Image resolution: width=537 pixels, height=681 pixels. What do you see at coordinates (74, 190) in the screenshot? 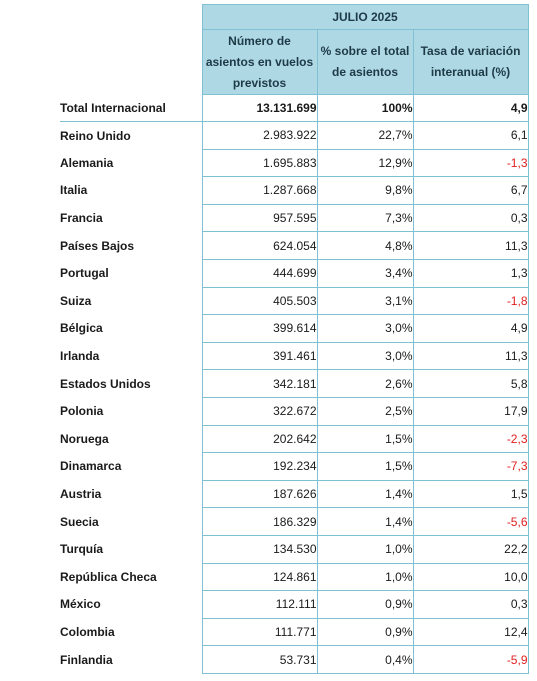
I see `country-name: Italia` at bounding box center [74, 190].